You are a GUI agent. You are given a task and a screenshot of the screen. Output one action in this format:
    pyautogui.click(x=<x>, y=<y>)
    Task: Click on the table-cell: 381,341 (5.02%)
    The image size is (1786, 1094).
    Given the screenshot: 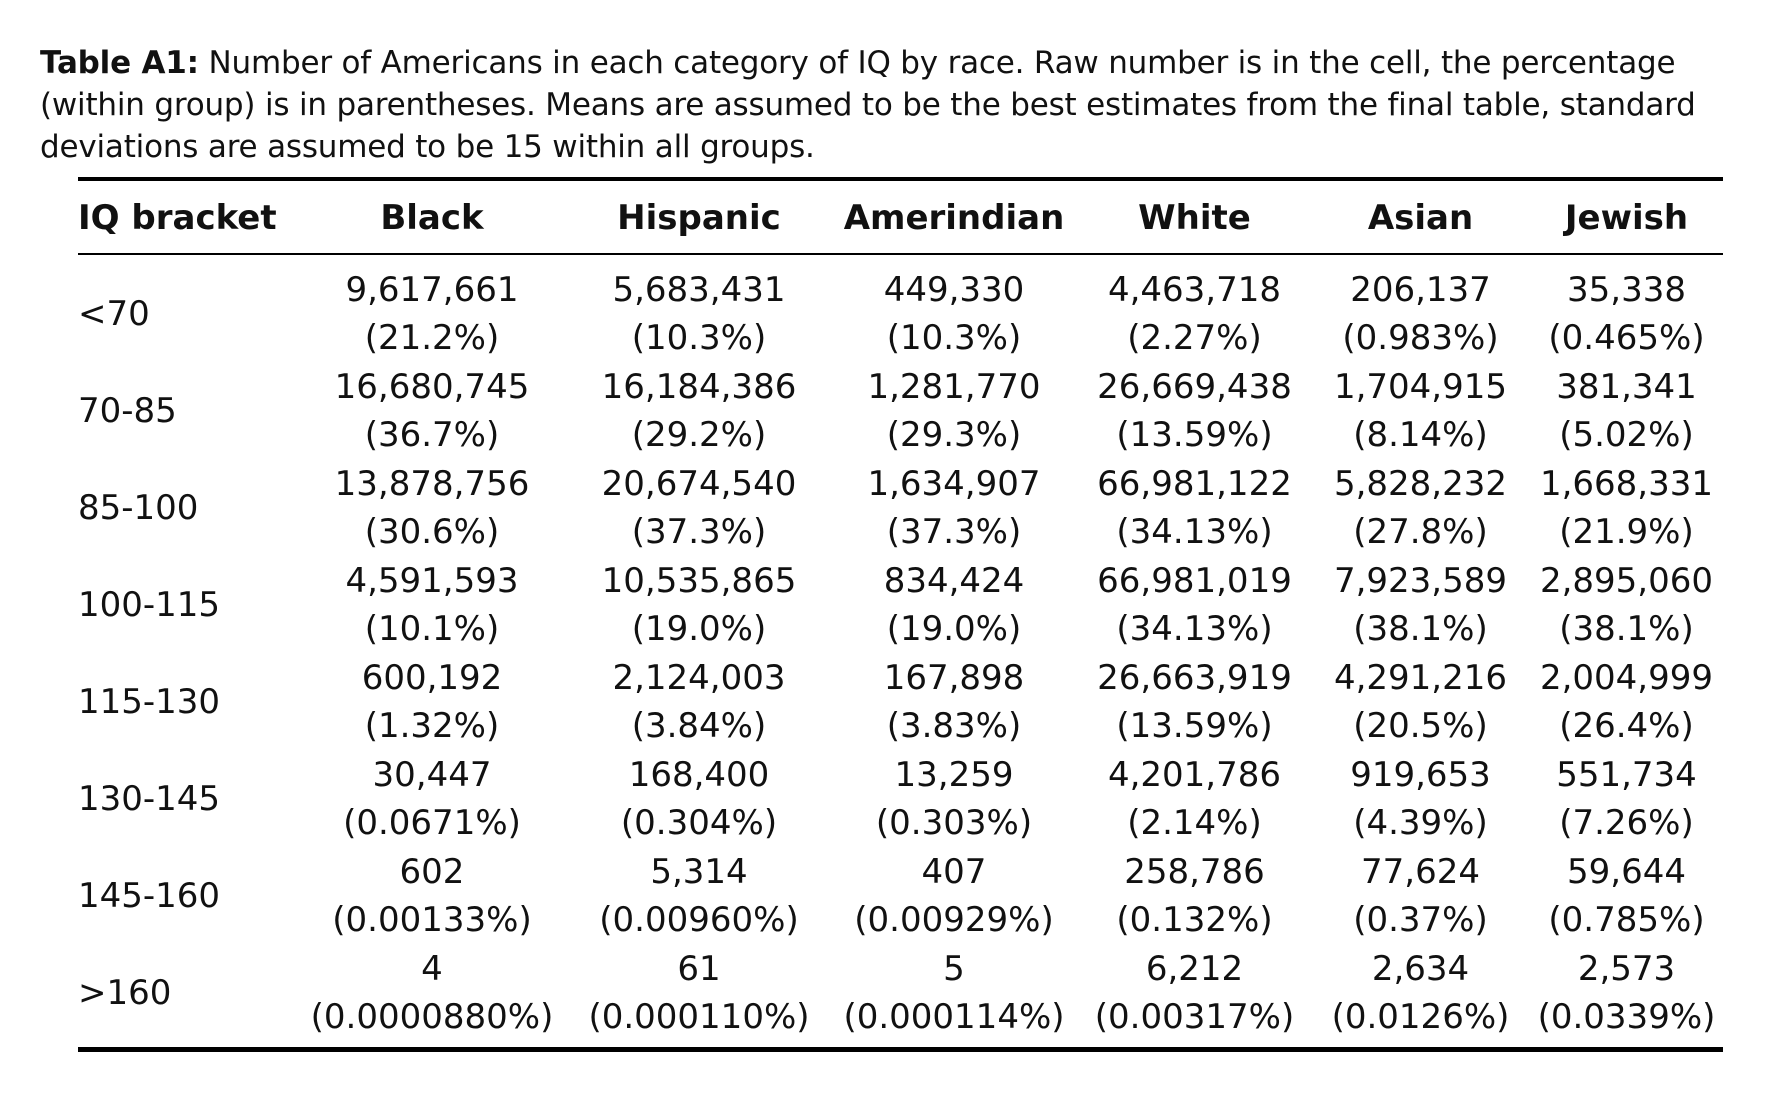 What is the action you would take?
    pyautogui.click(x=1626, y=410)
    